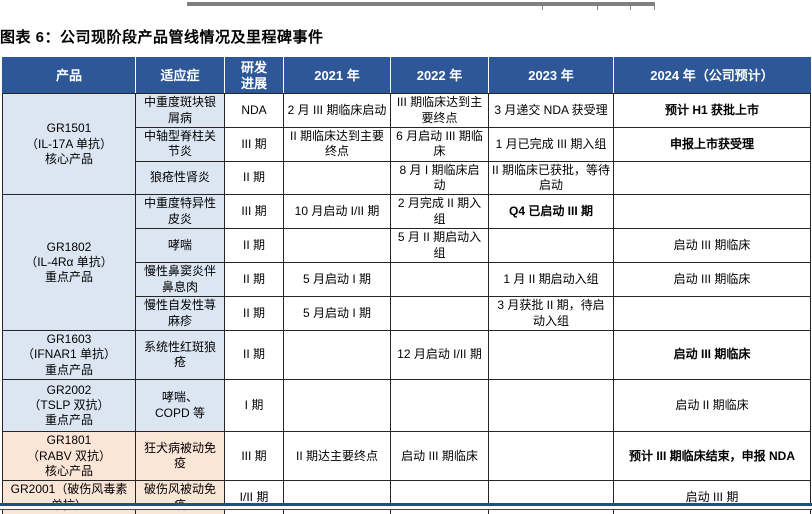 The height and width of the screenshot is (514, 812). Describe the element at coordinates (180, 144) in the screenshot. I see `indication-cell: 中轴型脊柱关节炎` at that location.